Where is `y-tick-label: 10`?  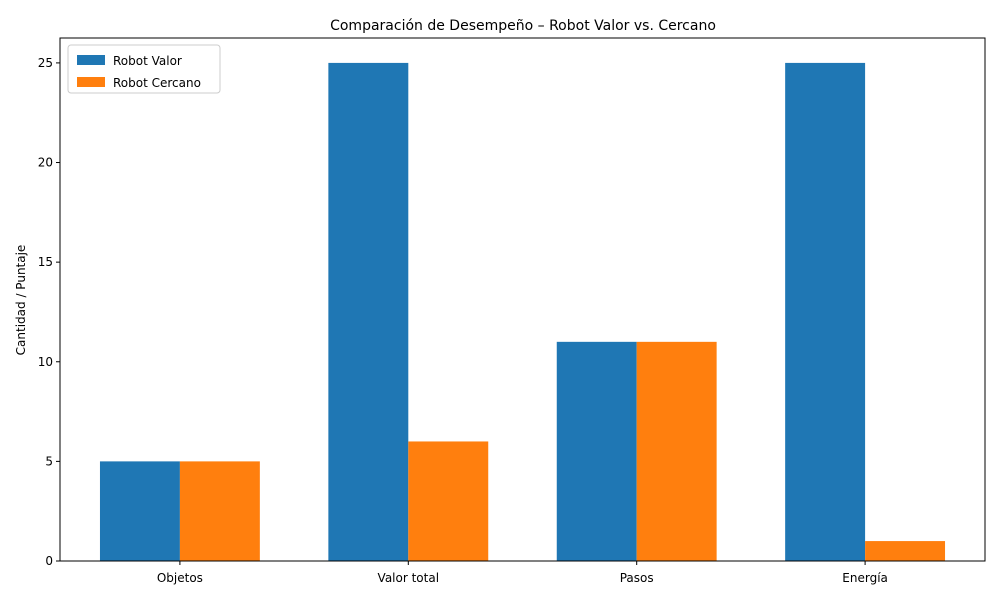 y-tick-label: 10 is located at coordinates (45, 362).